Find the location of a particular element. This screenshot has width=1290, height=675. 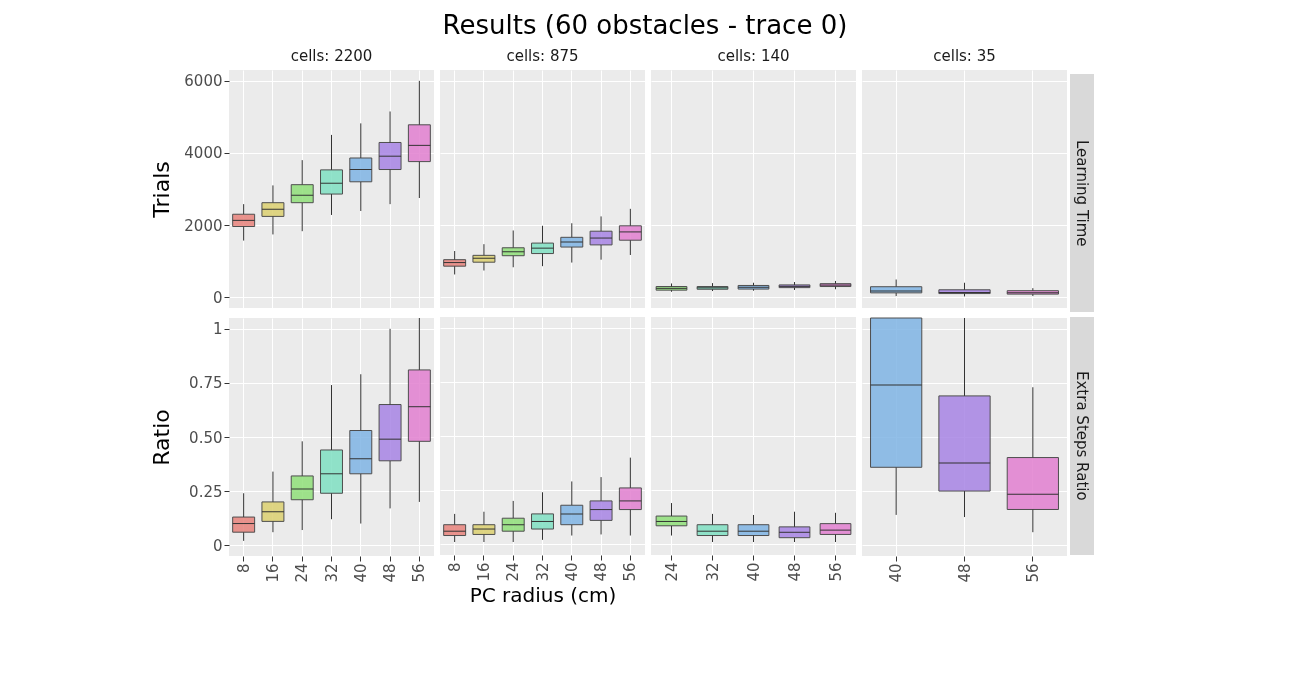

y-axis-title: Trials is located at coordinates (161, 190).